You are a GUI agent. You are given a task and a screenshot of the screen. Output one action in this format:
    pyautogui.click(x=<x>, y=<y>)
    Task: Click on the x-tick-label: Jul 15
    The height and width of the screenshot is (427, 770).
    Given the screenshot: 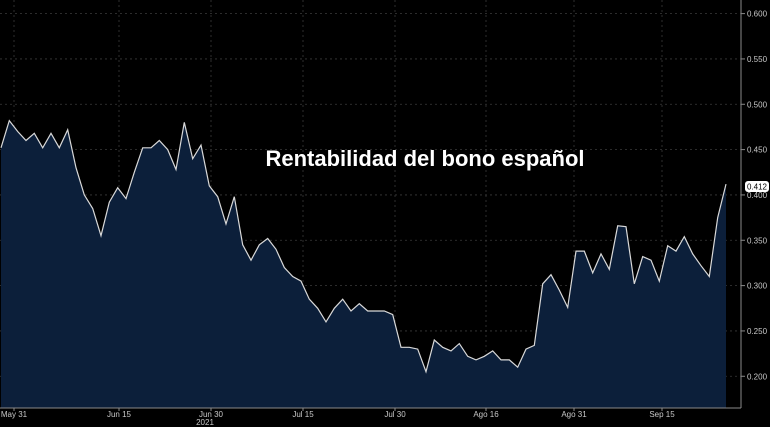 What is the action you would take?
    pyautogui.click(x=303, y=414)
    